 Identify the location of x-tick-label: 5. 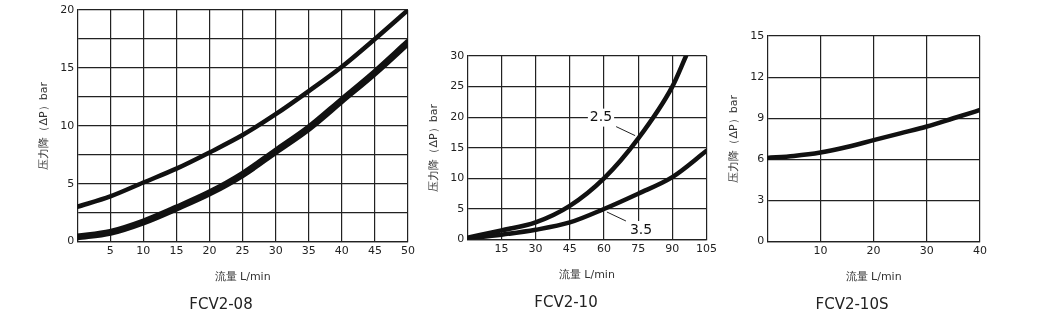
(110, 251).